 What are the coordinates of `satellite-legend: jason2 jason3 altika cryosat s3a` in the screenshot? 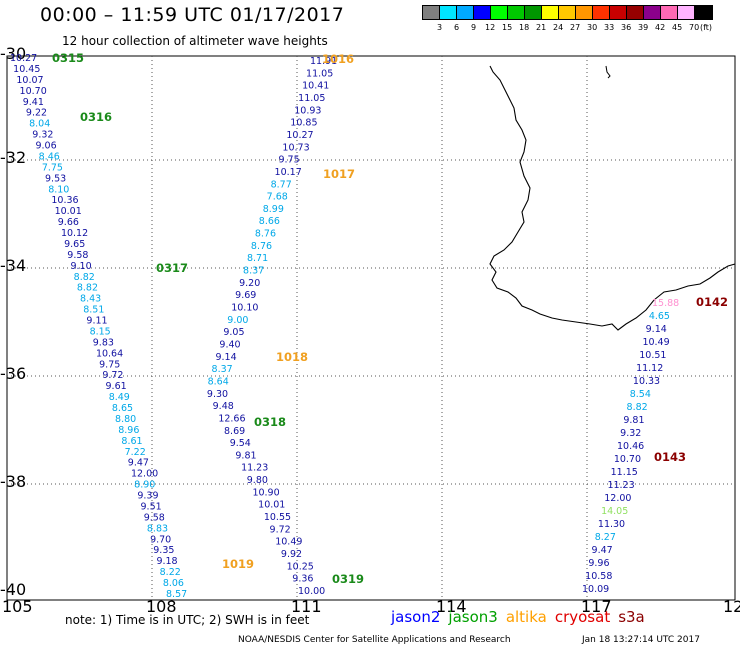 It's located at (522, 617).